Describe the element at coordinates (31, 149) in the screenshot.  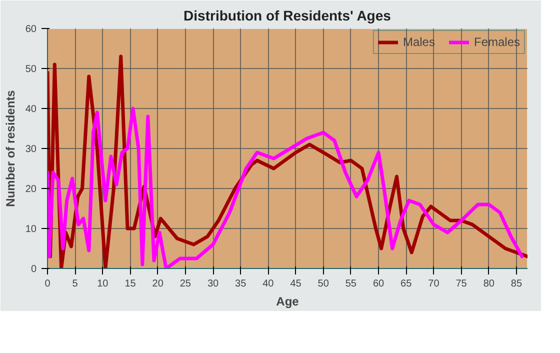
I see `y-tick-label: 30` at that location.